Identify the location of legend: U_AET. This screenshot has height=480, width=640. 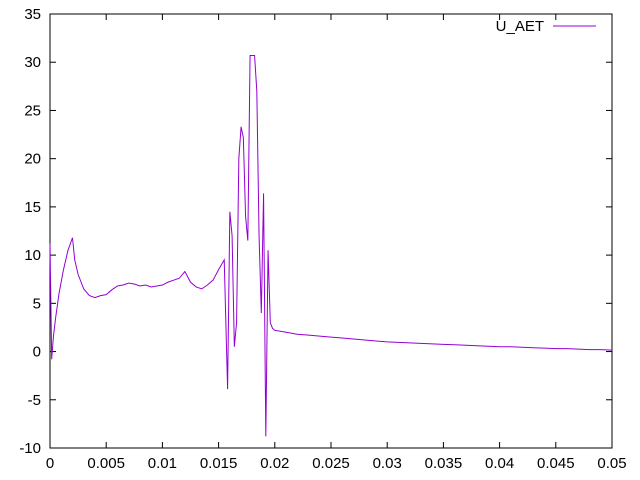
(546, 26).